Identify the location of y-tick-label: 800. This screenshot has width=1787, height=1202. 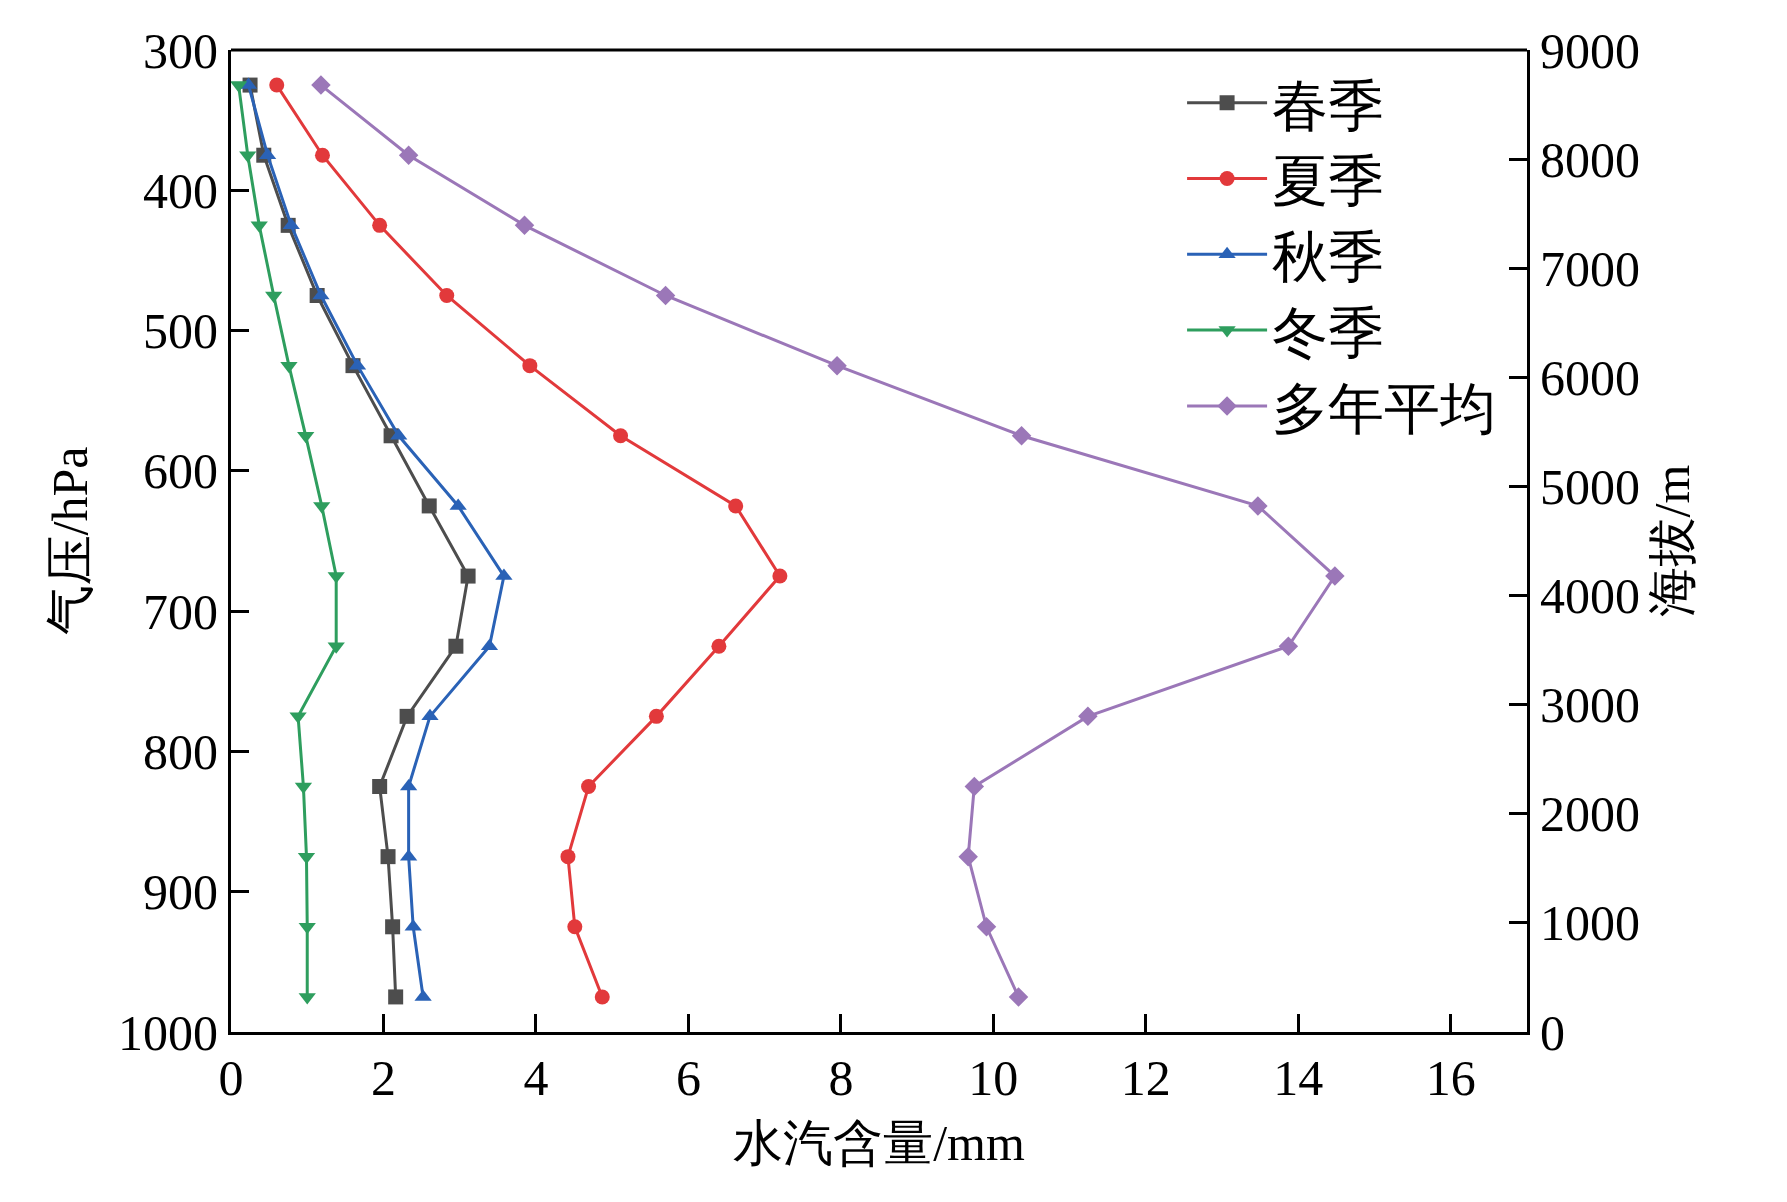
(180, 751).